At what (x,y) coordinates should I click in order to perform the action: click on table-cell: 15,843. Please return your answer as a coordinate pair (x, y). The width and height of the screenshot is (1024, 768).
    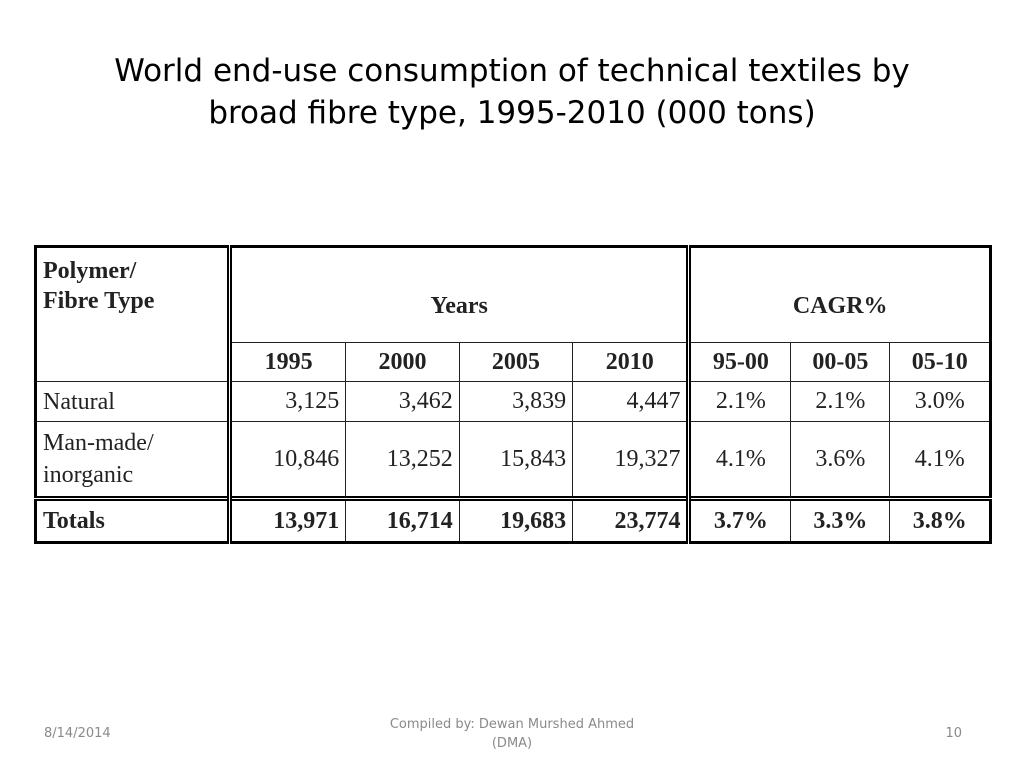
    Looking at the image, I should click on (516, 460).